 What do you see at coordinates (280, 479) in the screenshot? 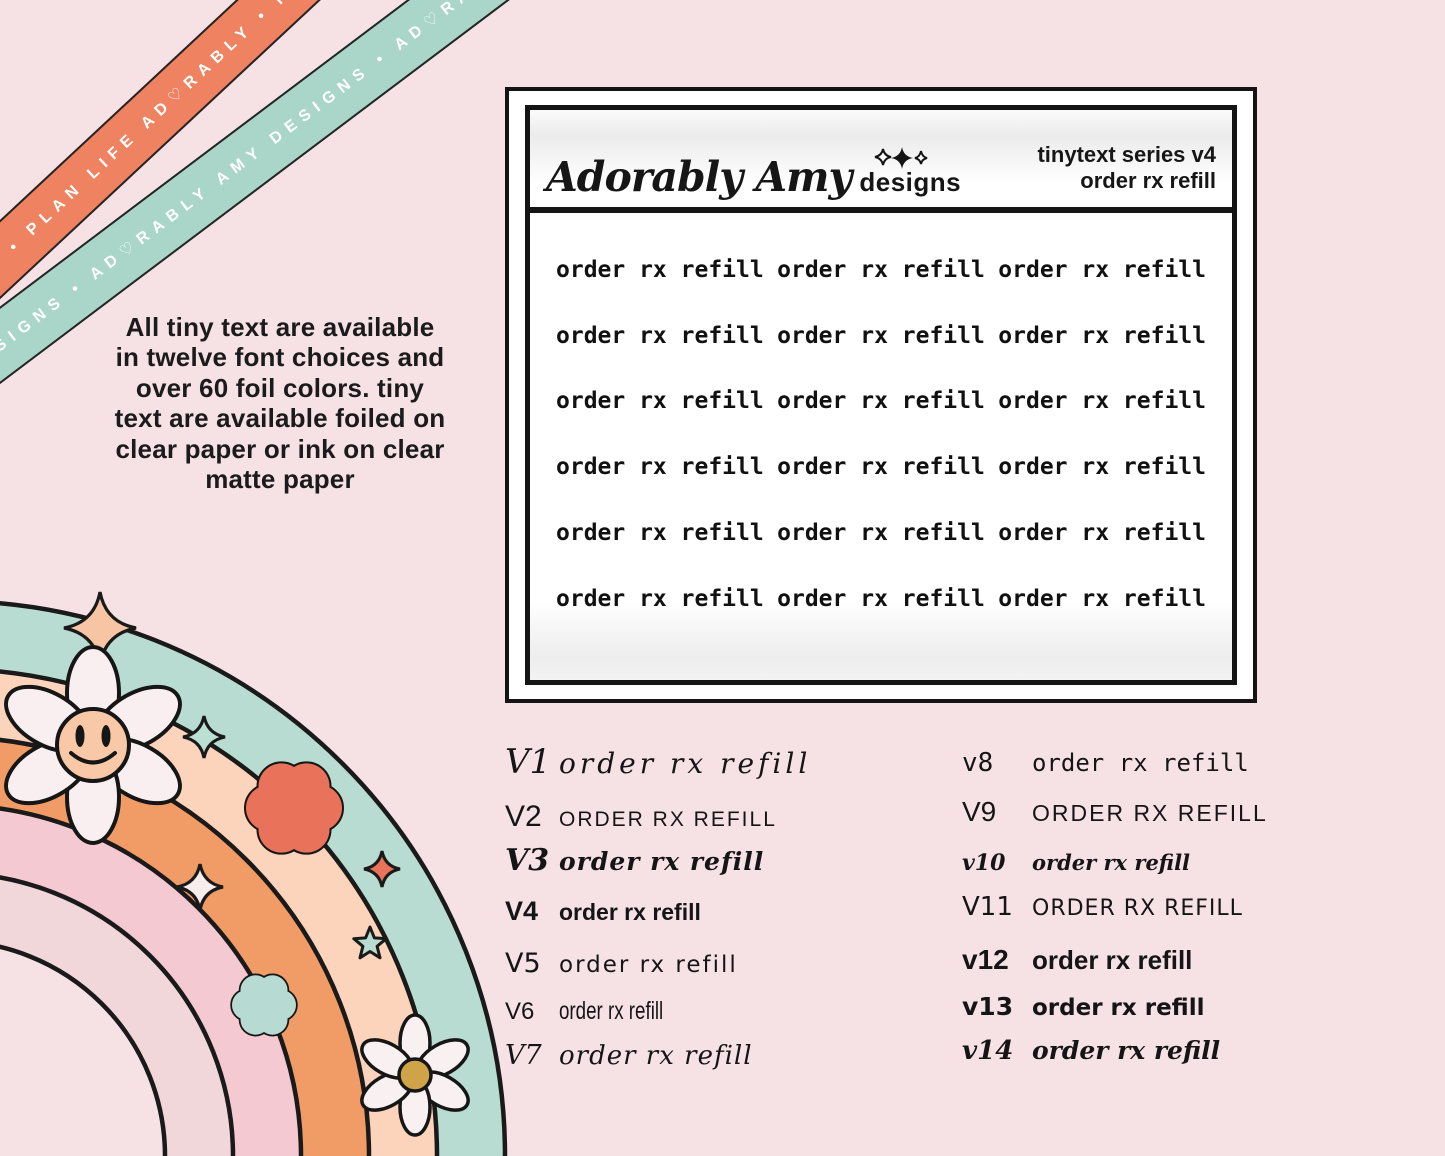
I see `intro-line: matte paper` at bounding box center [280, 479].